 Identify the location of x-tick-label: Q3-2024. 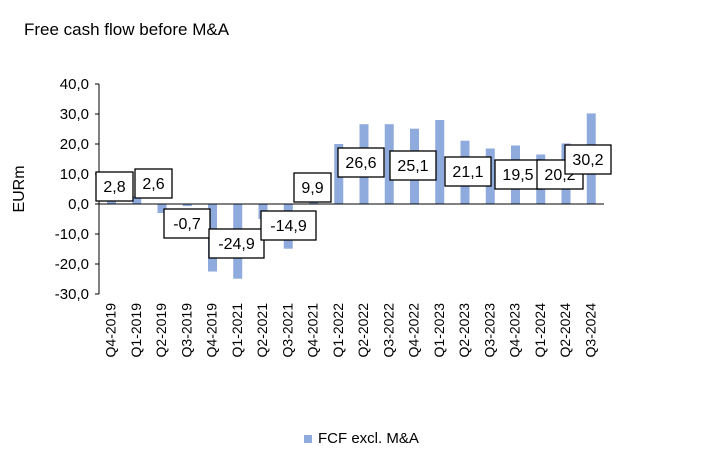
(590, 330).